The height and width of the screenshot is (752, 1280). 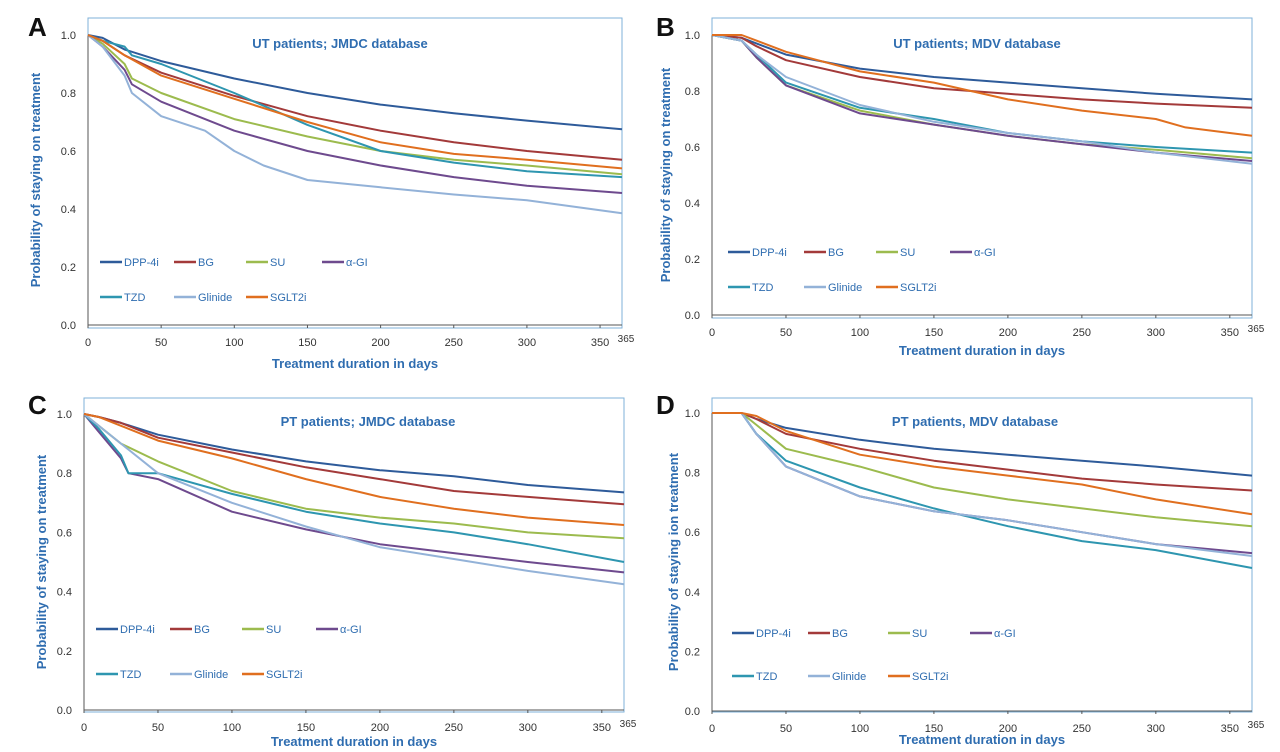 What do you see at coordinates (37, 405) in the screenshot?
I see `panel-letter: C` at bounding box center [37, 405].